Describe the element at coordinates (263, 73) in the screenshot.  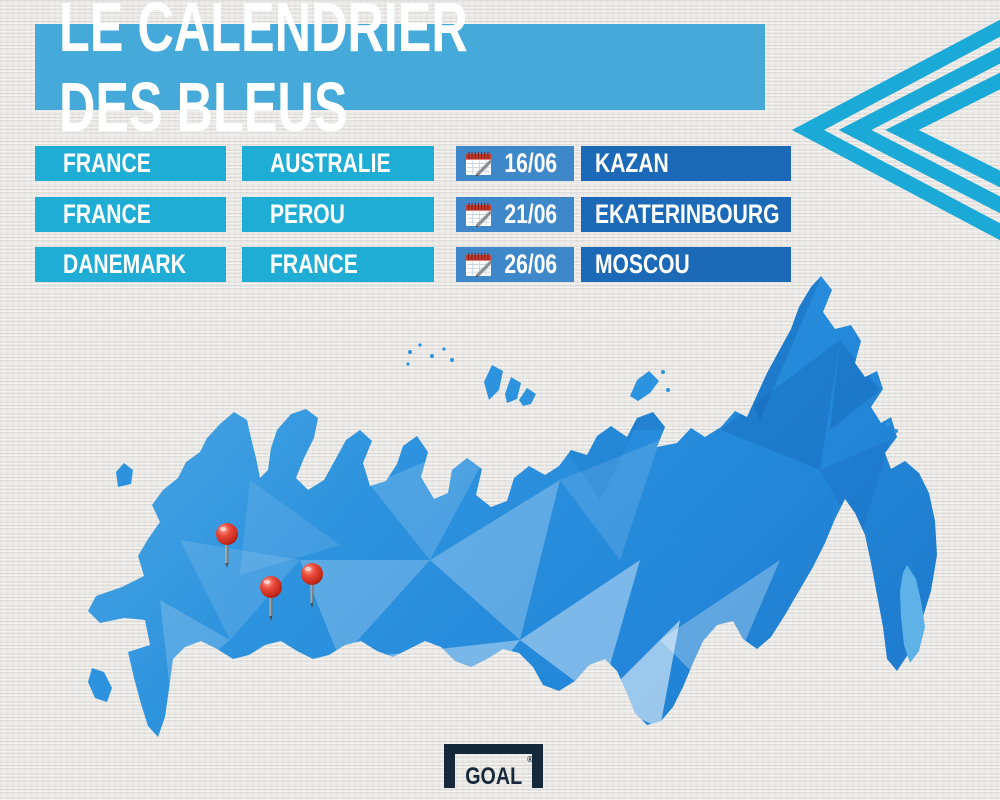
I see `page-title: LE CALENDRIER DES BLEUS` at that location.